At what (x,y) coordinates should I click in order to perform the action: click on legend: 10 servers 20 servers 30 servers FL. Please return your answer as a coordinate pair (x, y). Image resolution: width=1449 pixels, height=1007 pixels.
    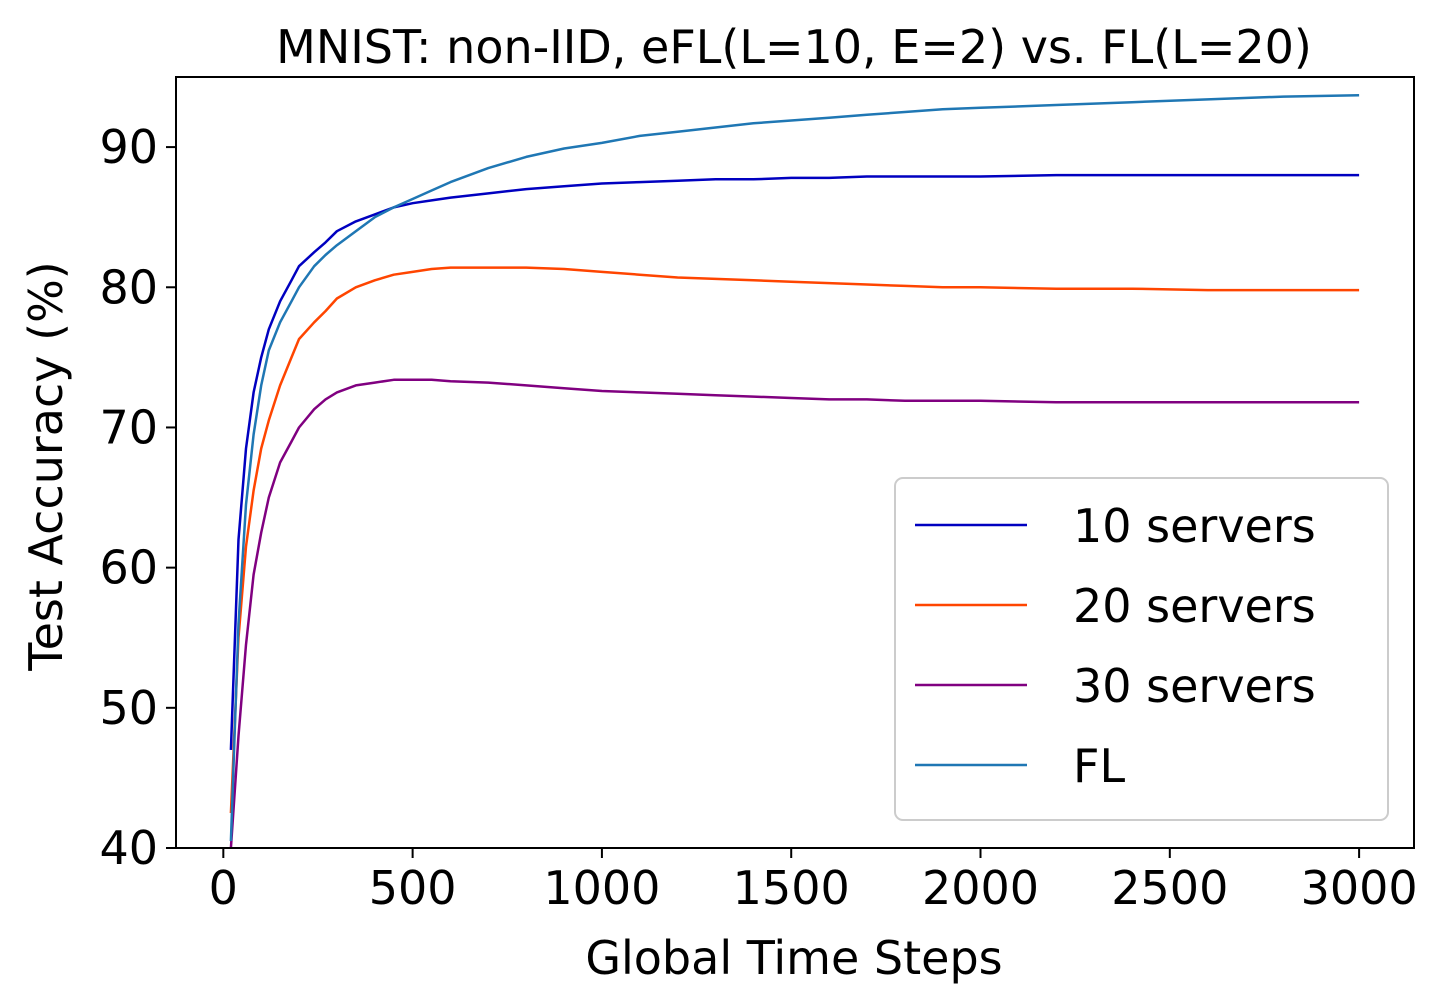
    Looking at the image, I should click on (1141, 649).